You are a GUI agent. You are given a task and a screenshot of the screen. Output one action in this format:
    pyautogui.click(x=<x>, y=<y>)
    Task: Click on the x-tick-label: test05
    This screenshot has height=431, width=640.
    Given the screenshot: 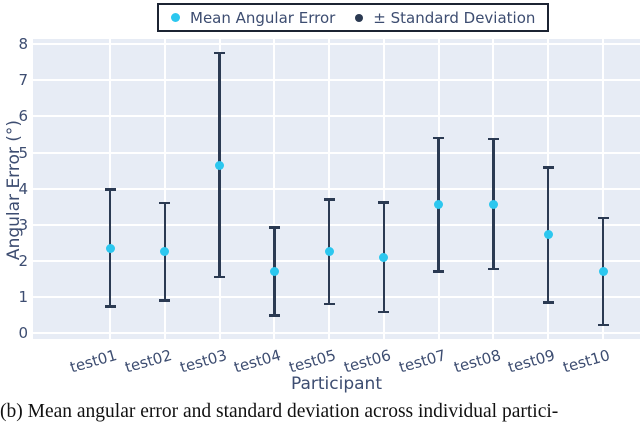 What is the action you would take?
    pyautogui.click(x=313, y=361)
    